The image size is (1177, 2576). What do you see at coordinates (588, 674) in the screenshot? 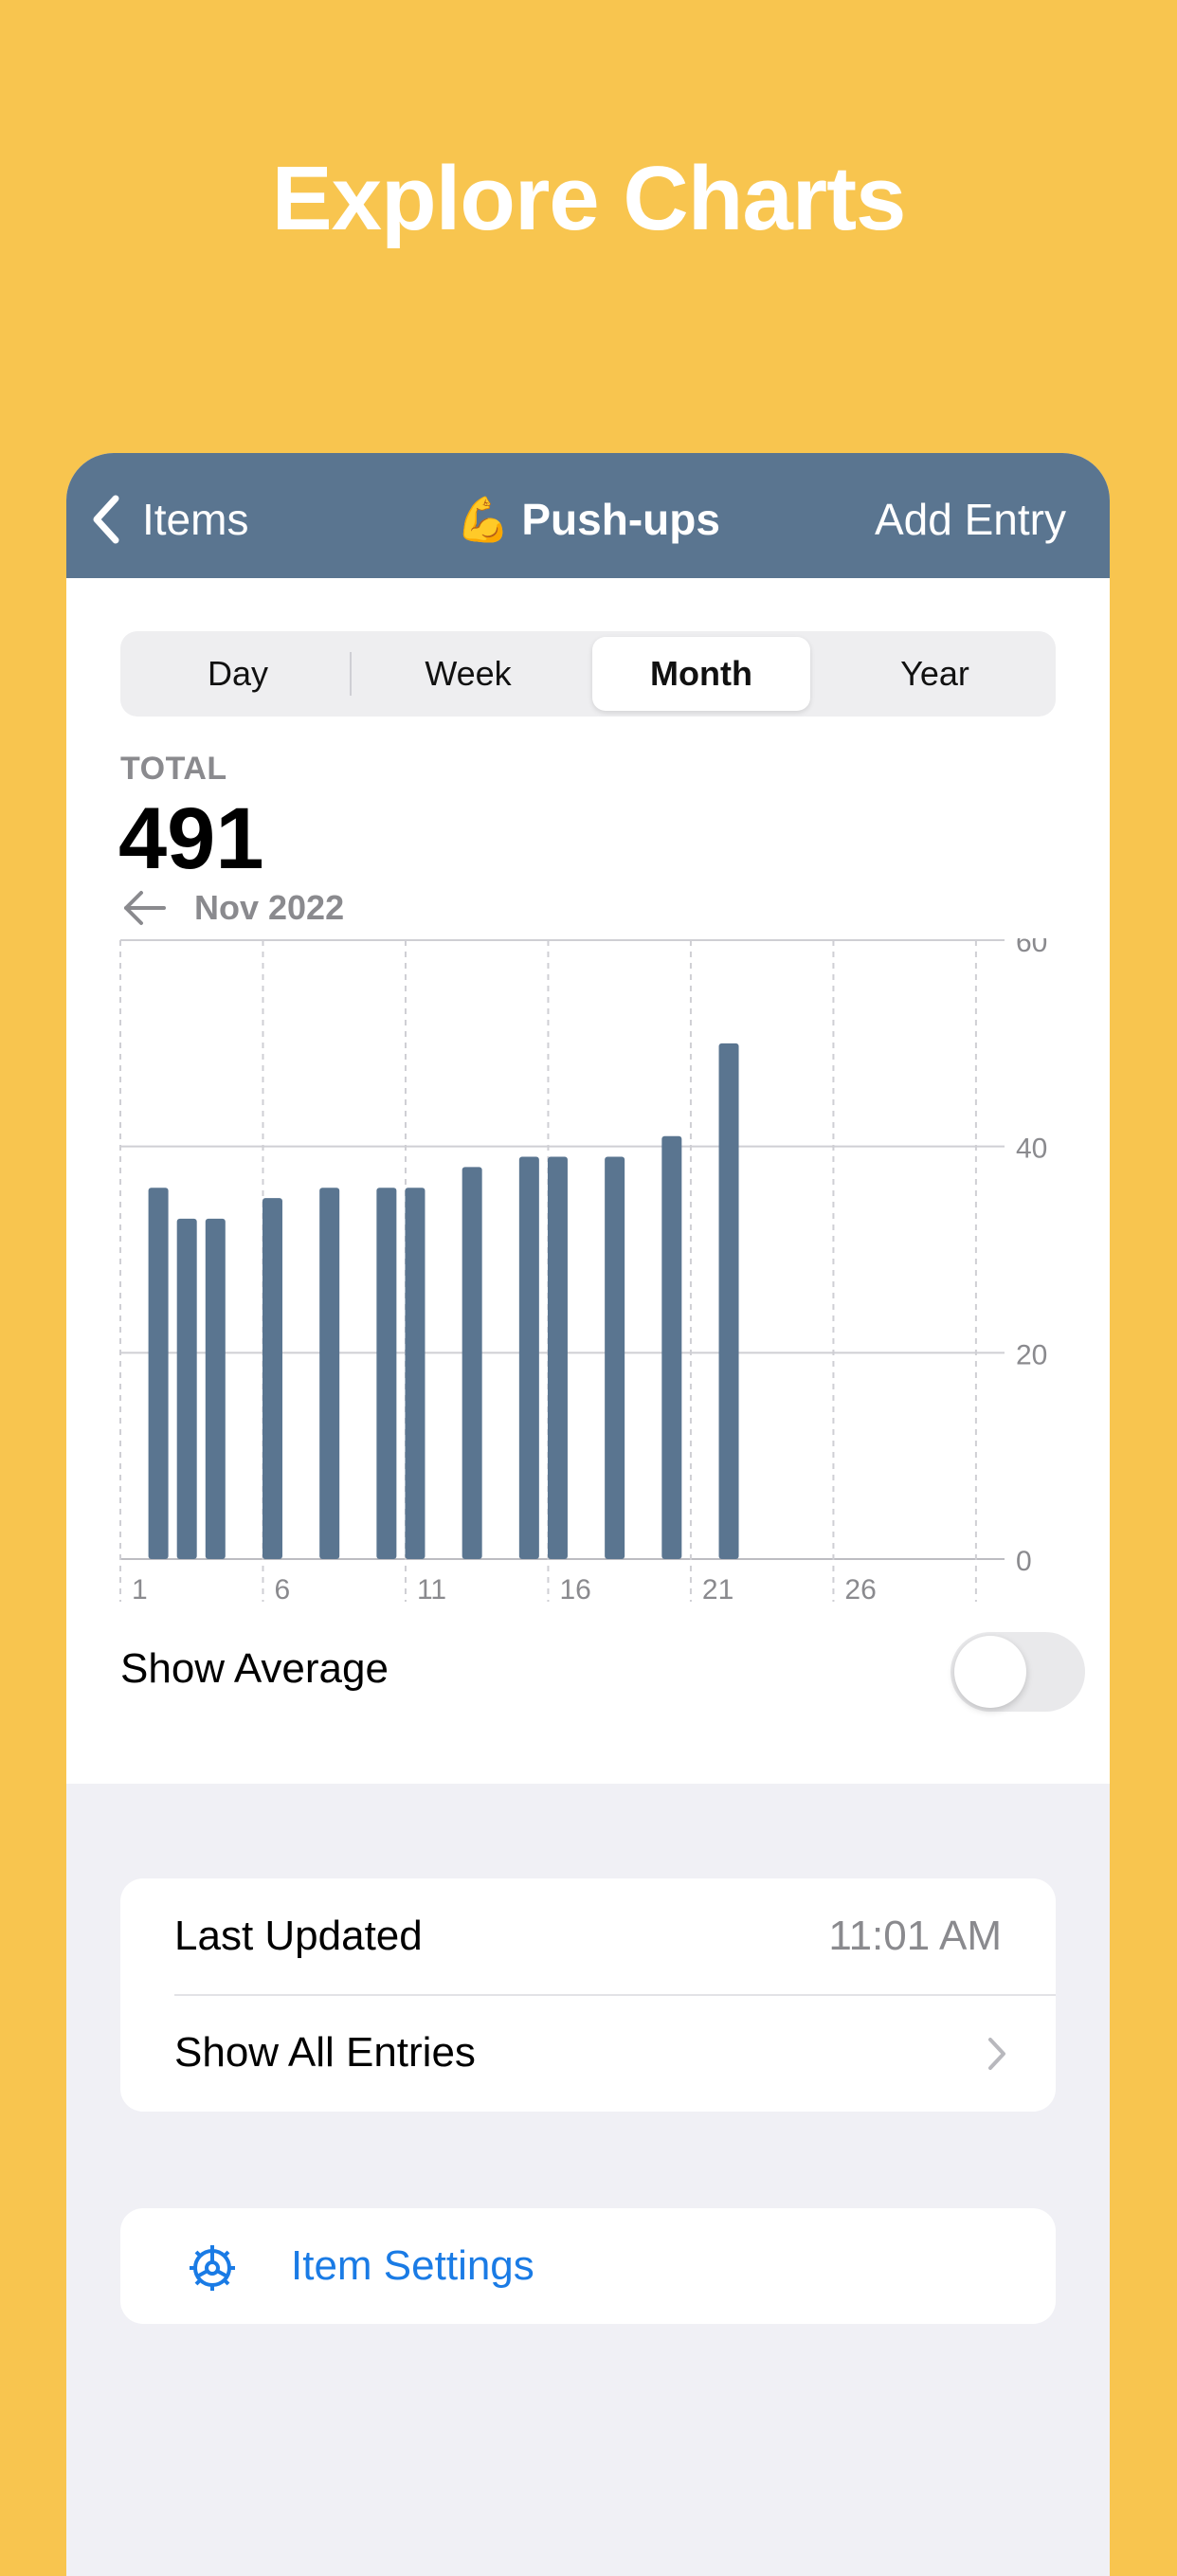
I see `period-segmented-control: Day Week Month Year` at bounding box center [588, 674].